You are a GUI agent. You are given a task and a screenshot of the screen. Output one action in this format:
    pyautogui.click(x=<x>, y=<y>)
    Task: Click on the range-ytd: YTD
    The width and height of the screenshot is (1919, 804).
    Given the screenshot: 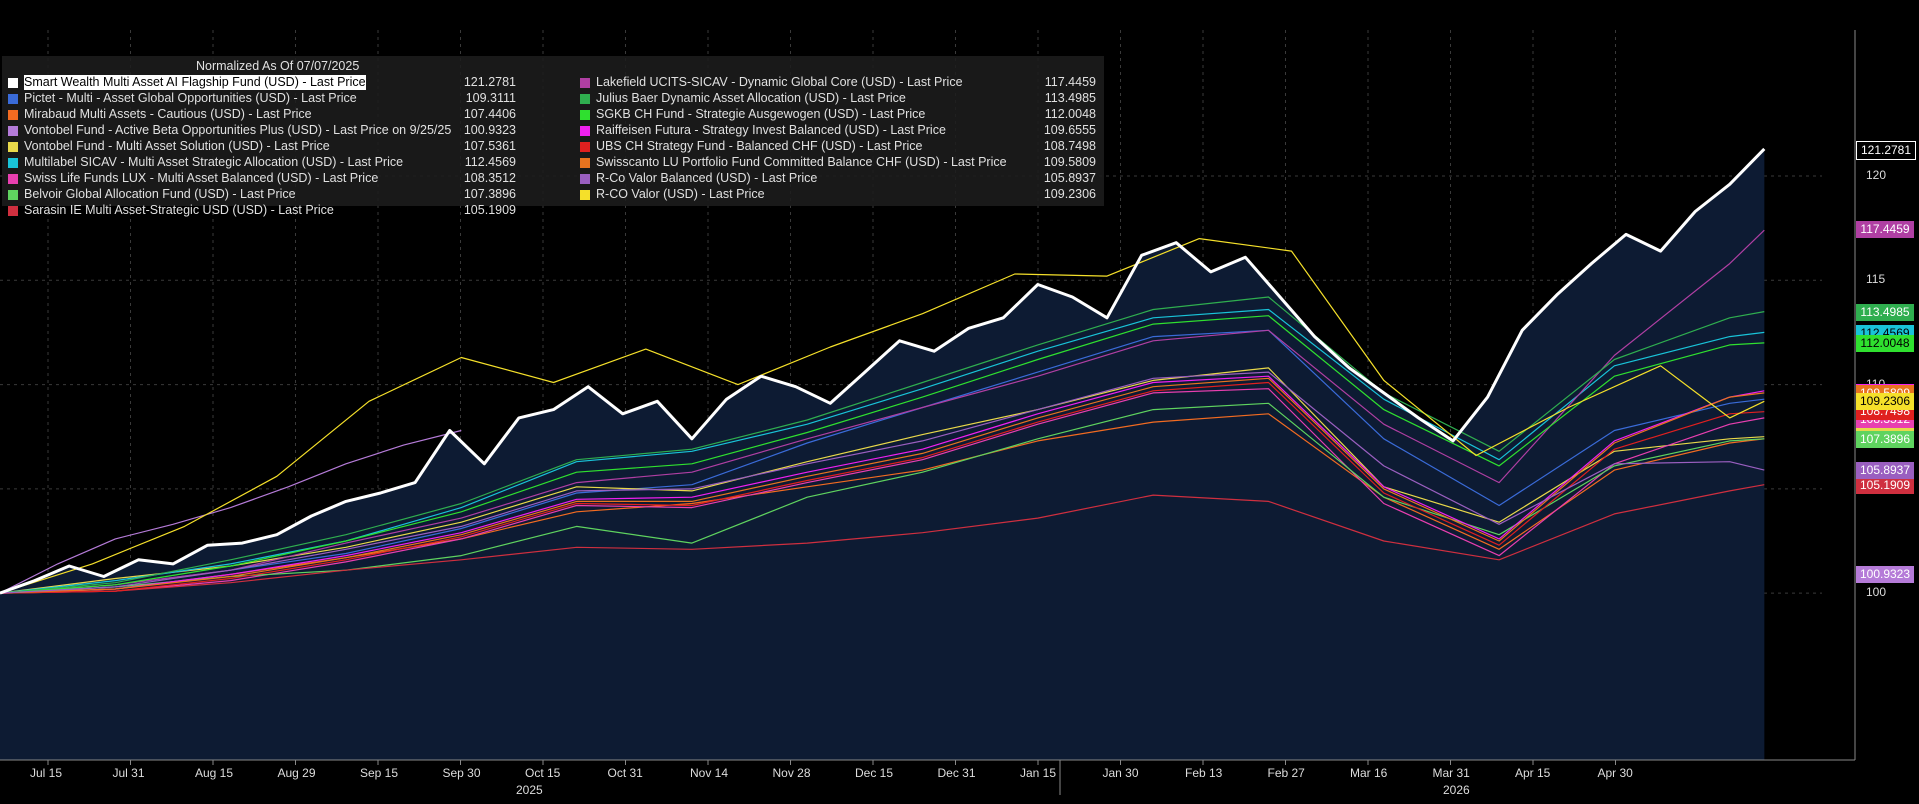 What is the action you would take?
    pyautogui.click(x=73, y=24)
    